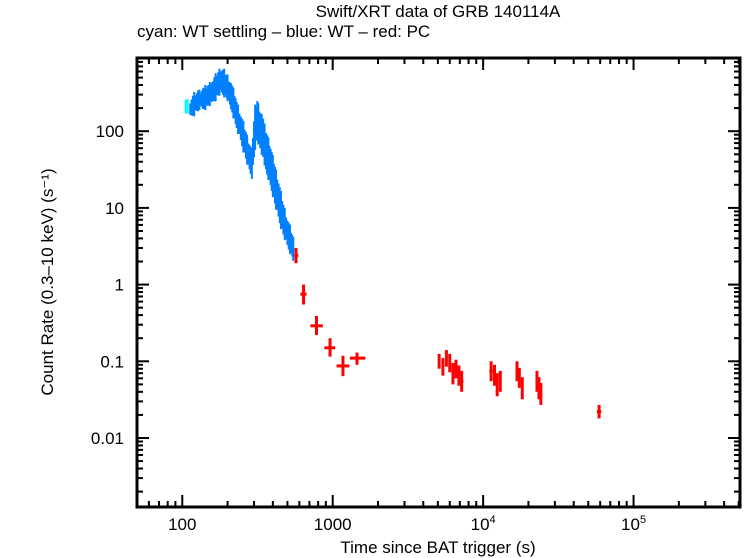 This screenshot has height=558, width=746. I want to click on y-tick-label: 100, so click(110, 131).